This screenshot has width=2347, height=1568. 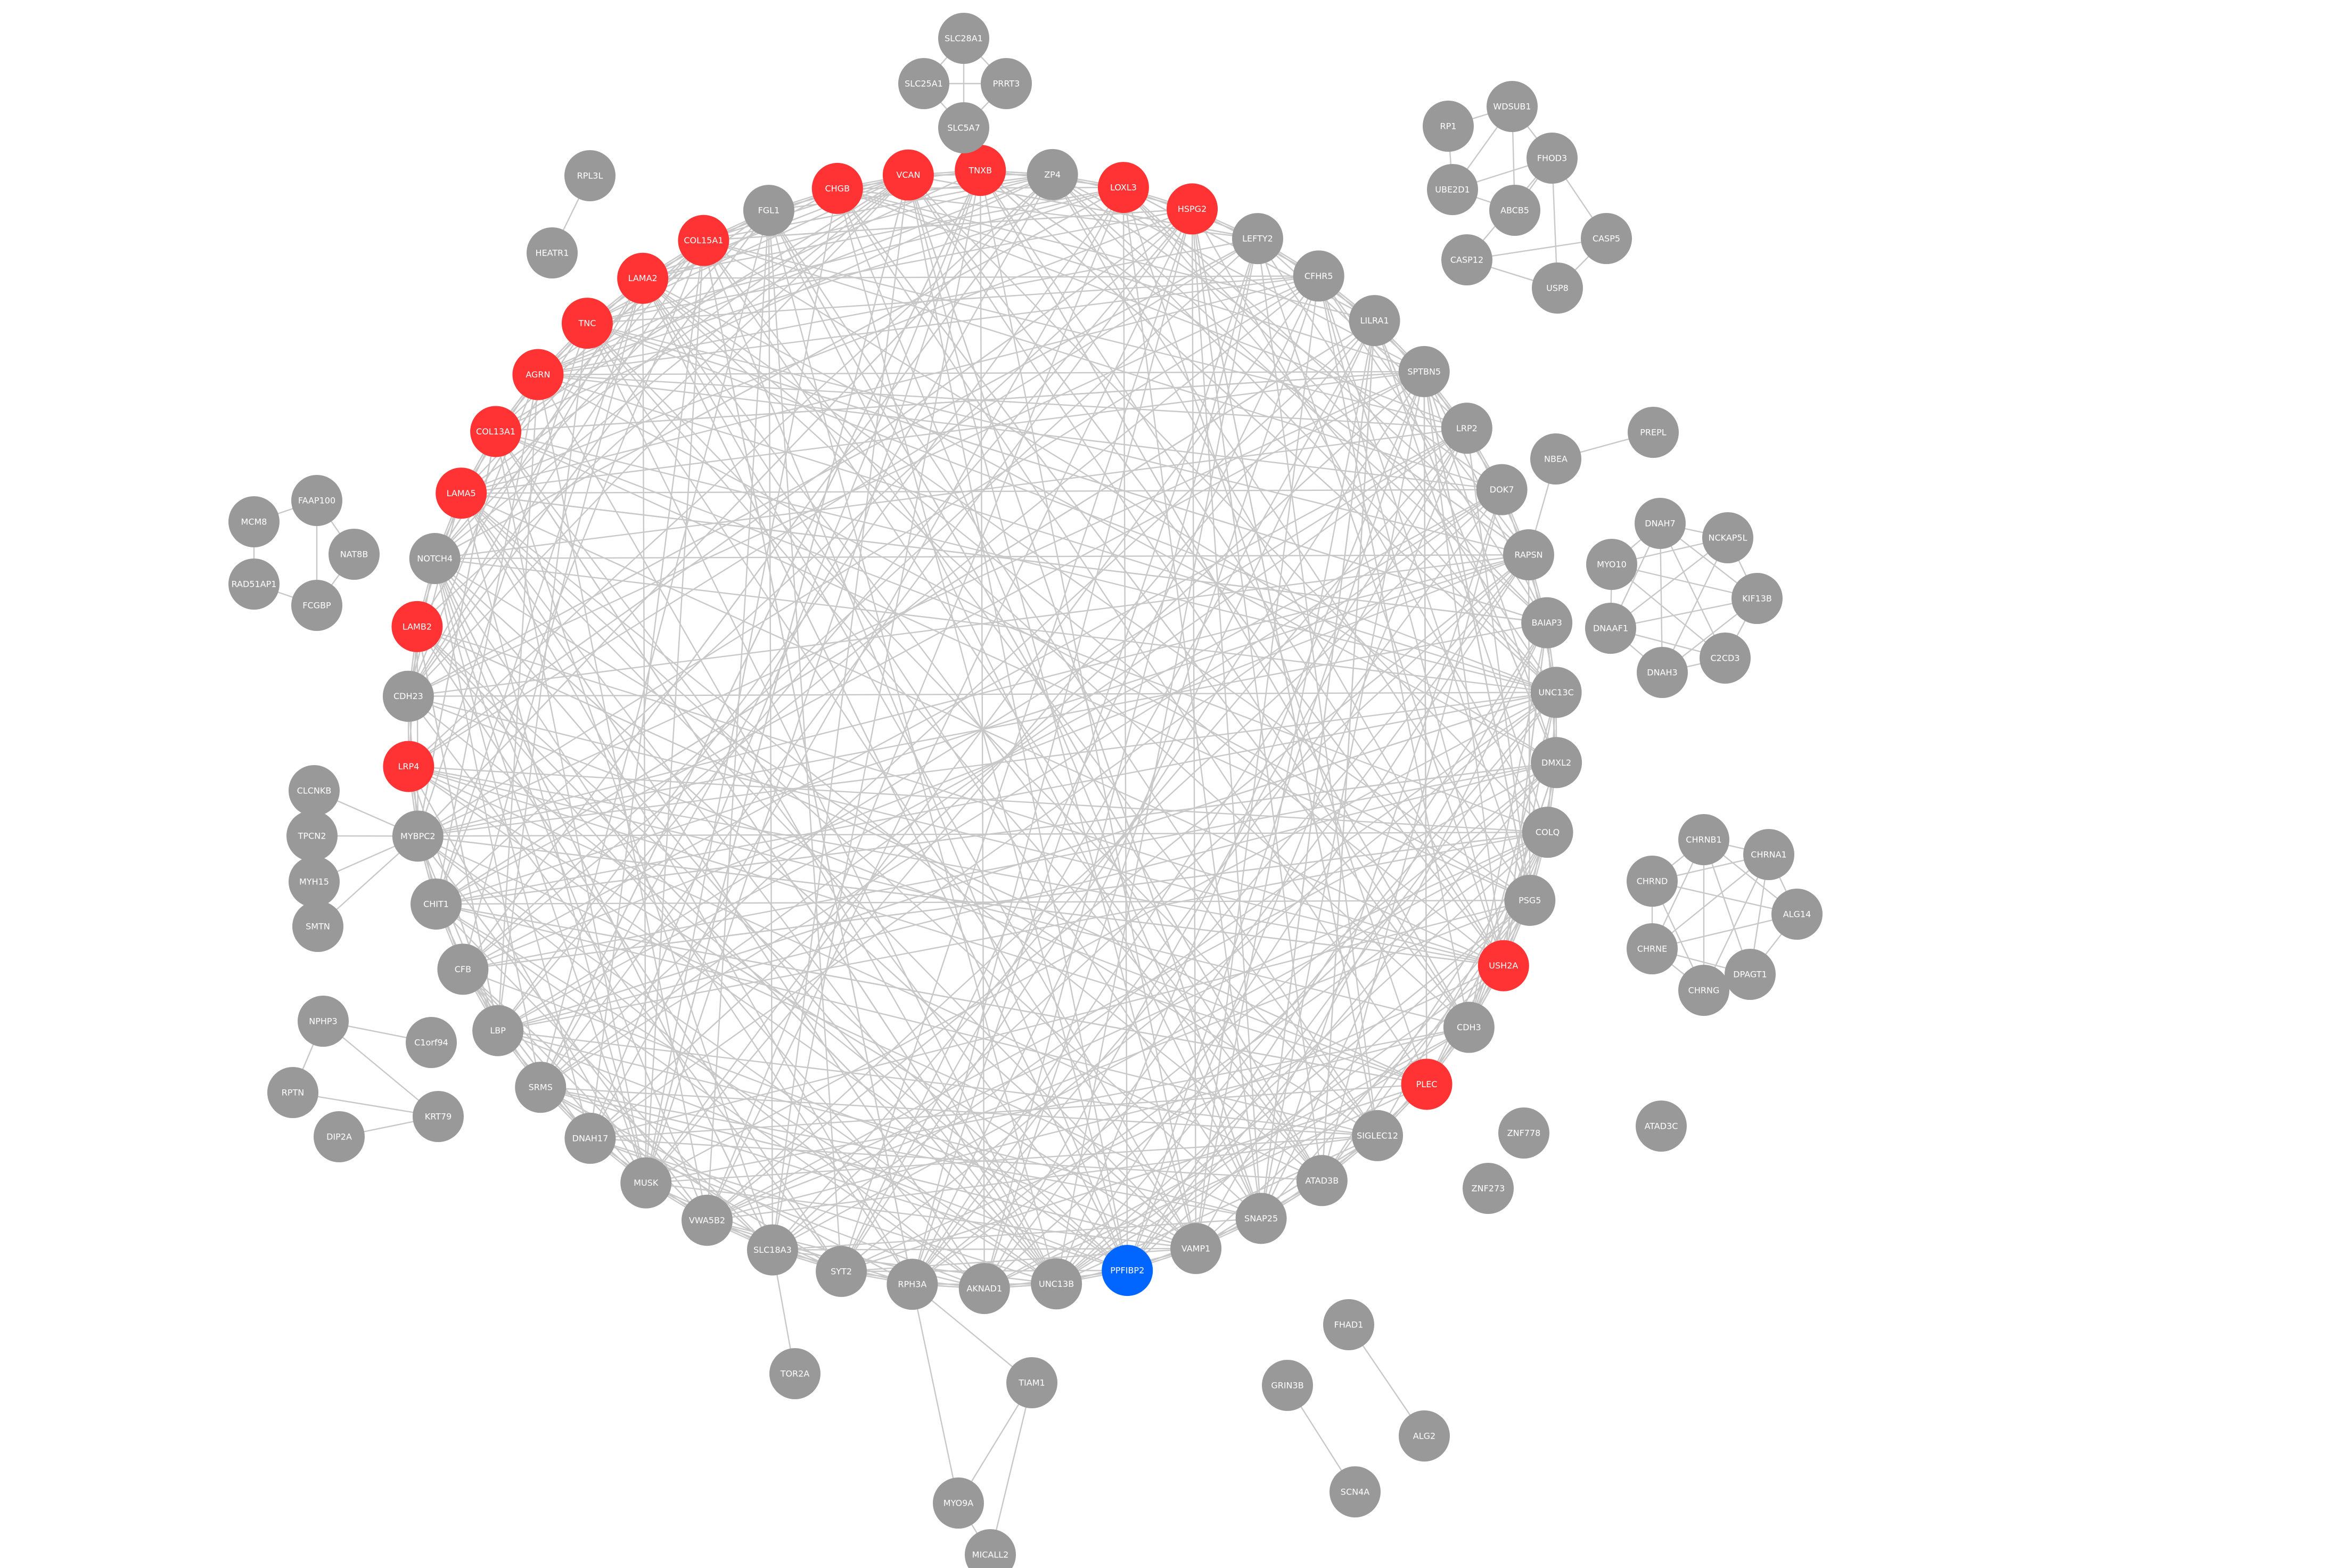 I want to click on node-UBE2D1: UBE2D1, so click(x=1452, y=190).